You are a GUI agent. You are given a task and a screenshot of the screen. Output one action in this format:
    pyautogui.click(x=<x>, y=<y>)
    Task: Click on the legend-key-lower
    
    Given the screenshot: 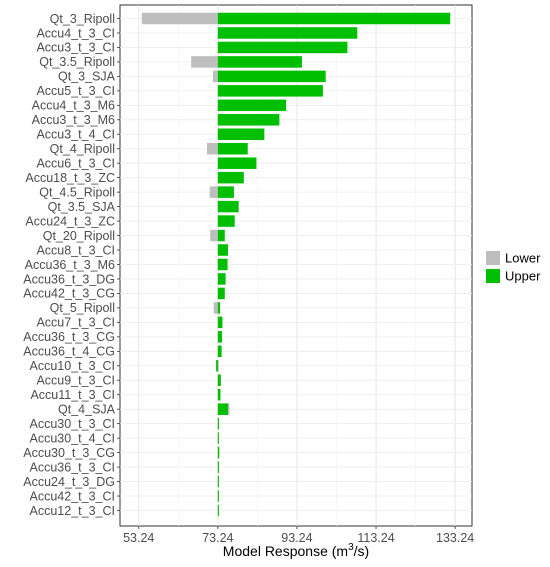 What is the action you would take?
    pyautogui.click(x=493, y=258)
    